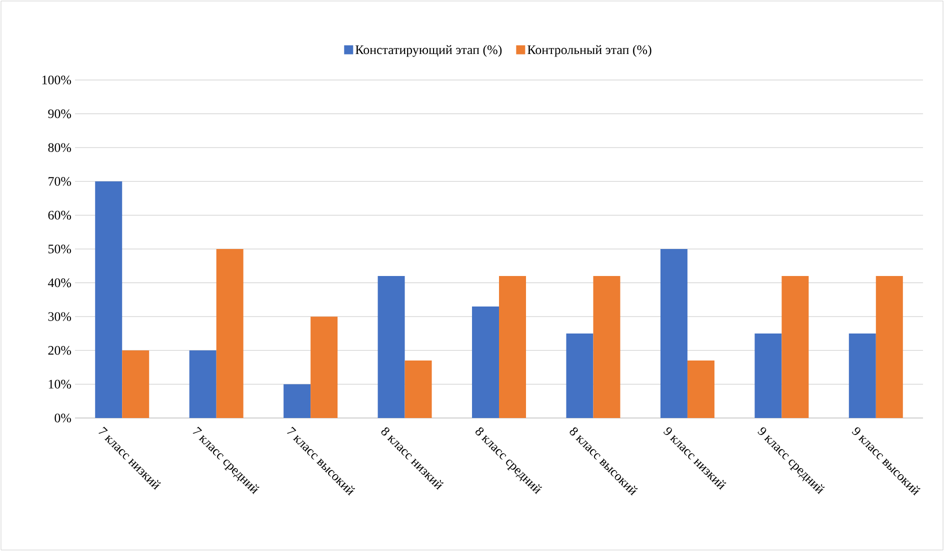  Describe the element at coordinates (60, 147) in the screenshot. I see `y-tick-label: 80%` at that location.